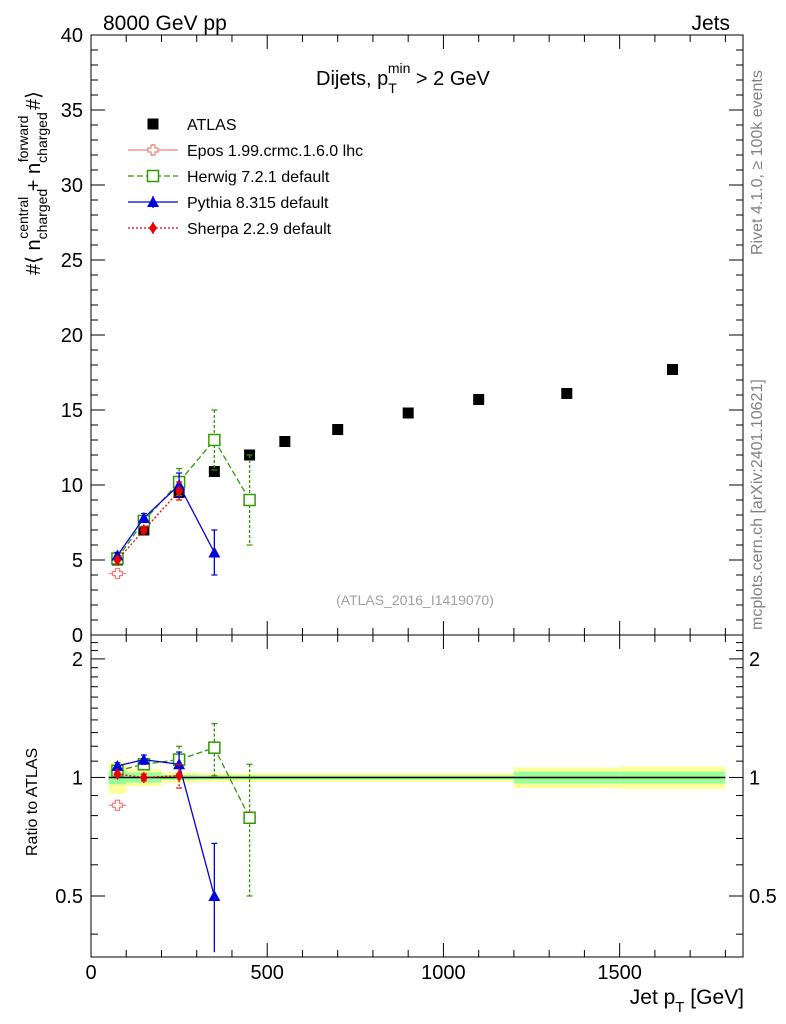  Describe the element at coordinates (72, 261) in the screenshot. I see `main-y-tick-label: 25` at that location.